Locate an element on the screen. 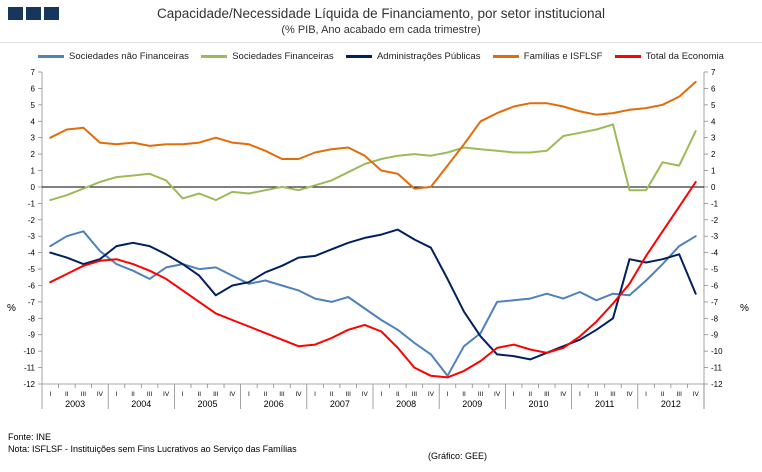 The width and height of the screenshot is (762, 472). x-tick-year: 2009 is located at coordinates (472, 404).